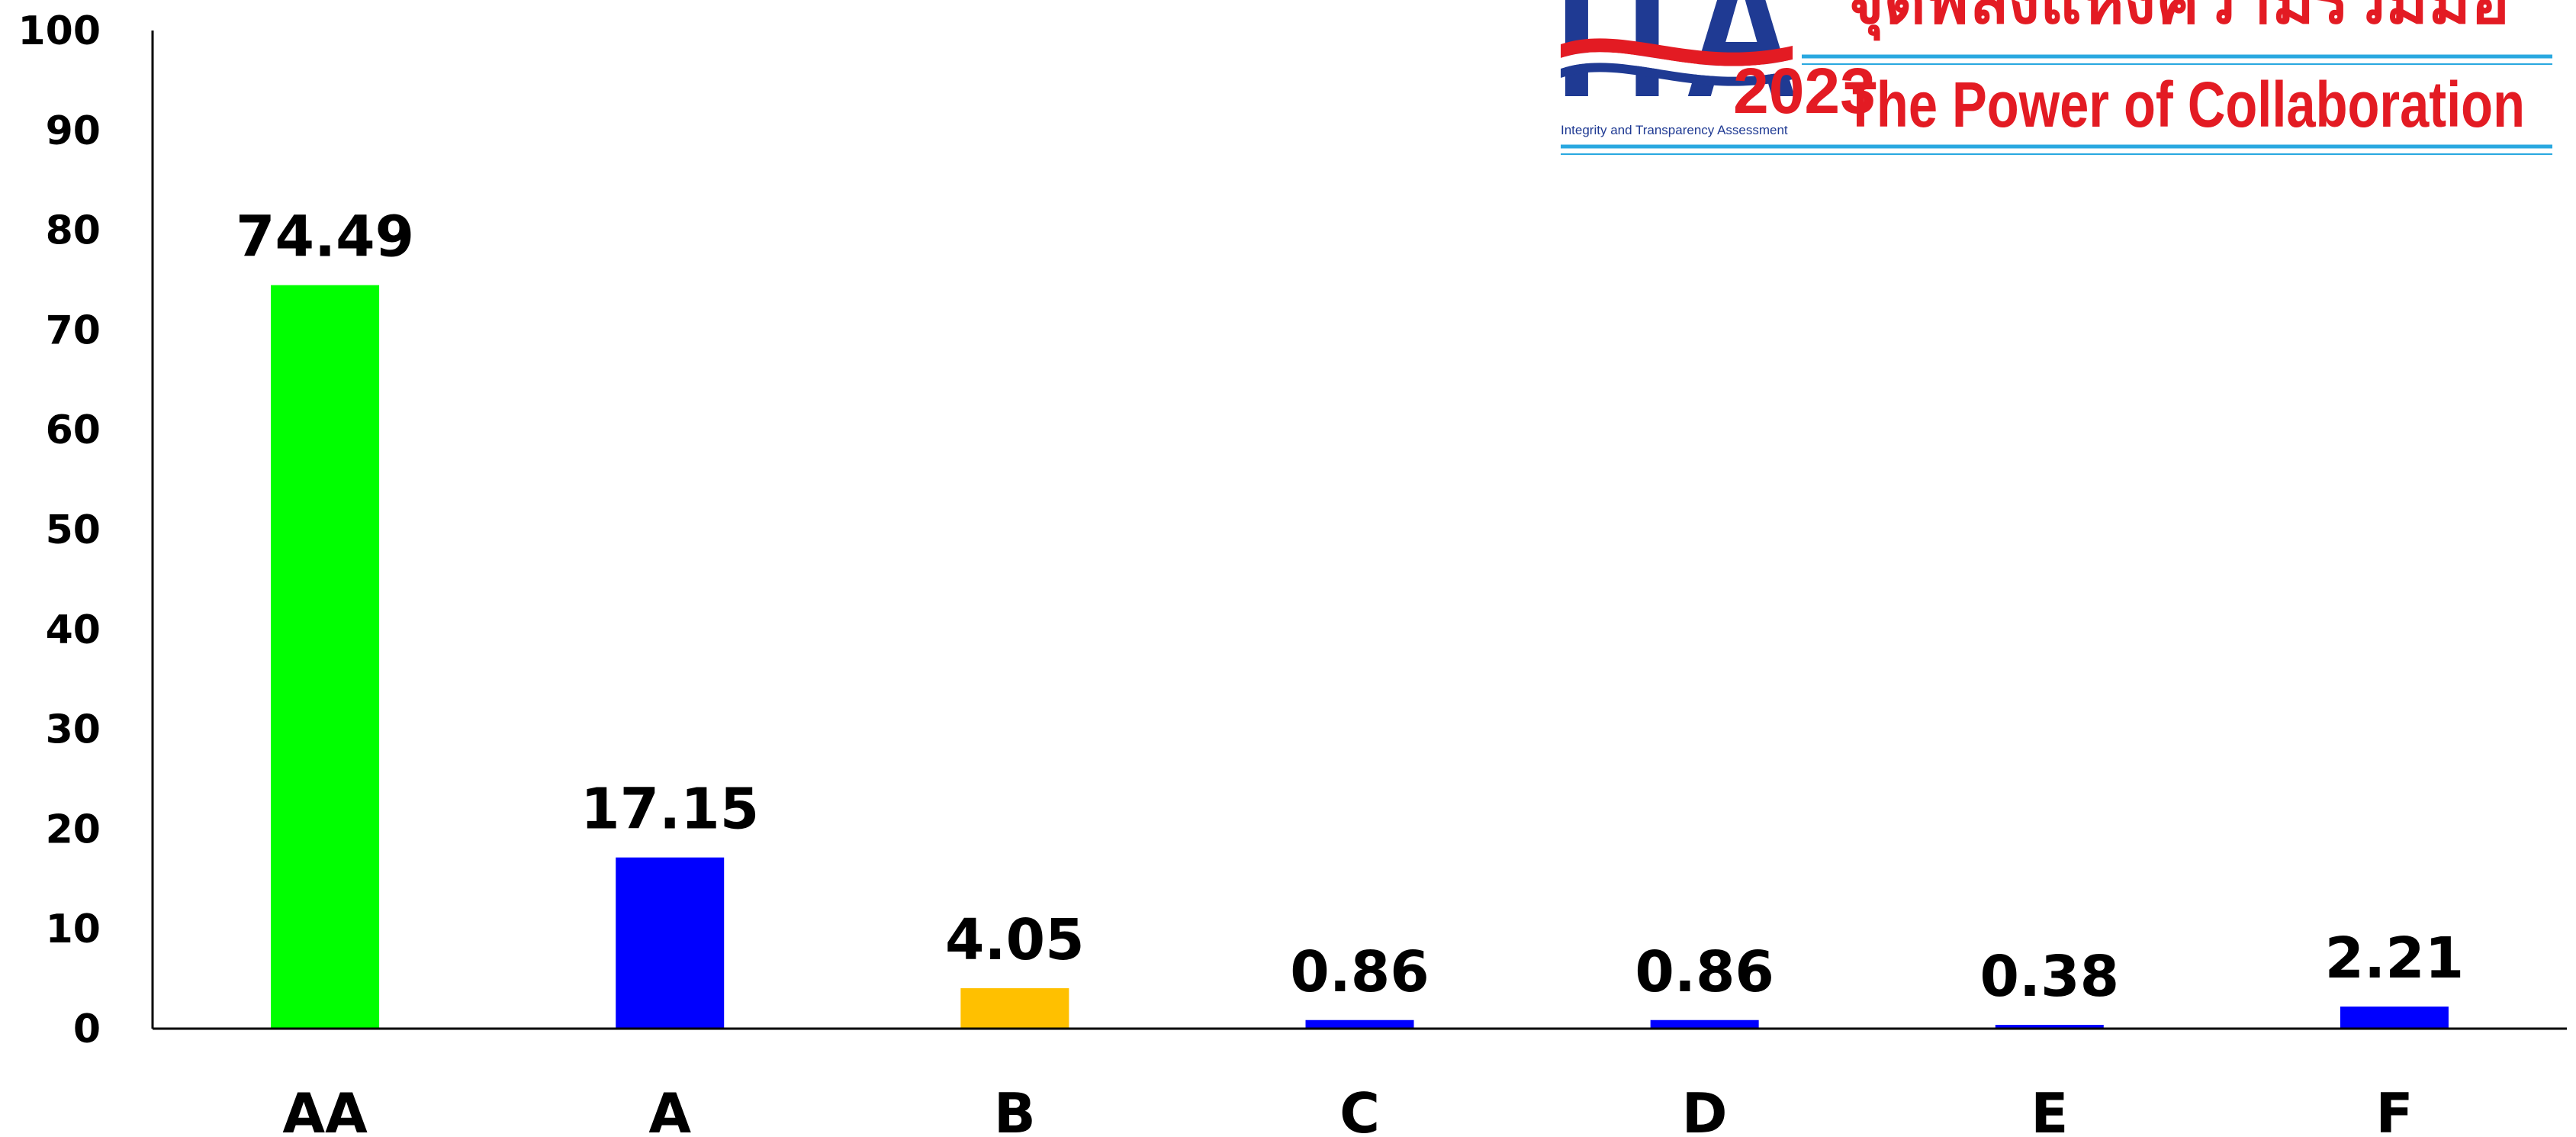  What do you see at coordinates (670, 1109) in the screenshot?
I see `category-label-a: A` at bounding box center [670, 1109].